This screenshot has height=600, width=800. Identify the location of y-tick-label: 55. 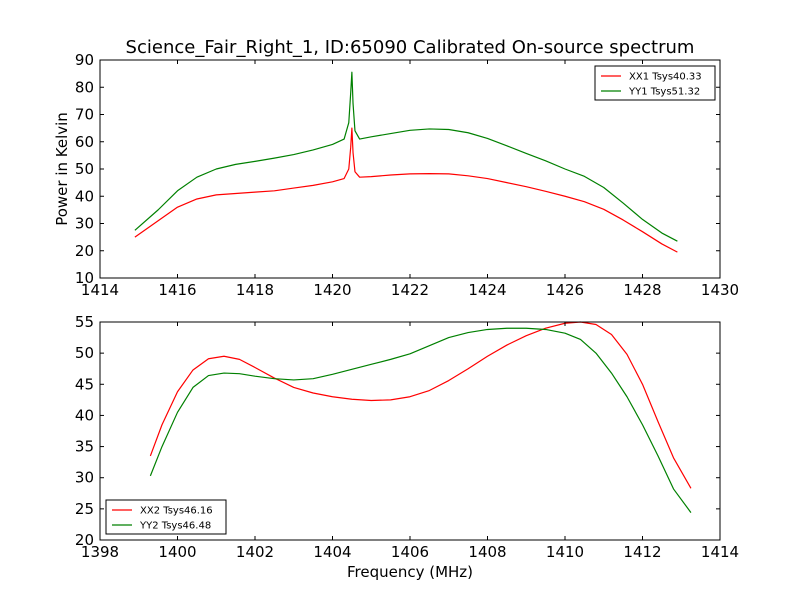
(84, 322).